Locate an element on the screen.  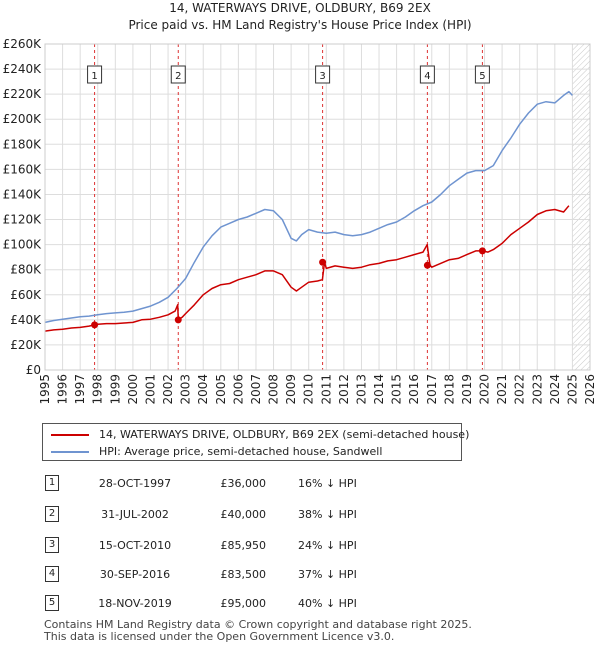
sale-row: 5 18-NOV-2019 £95,000 40% ↓ HPI is located at coordinates (242, 604).